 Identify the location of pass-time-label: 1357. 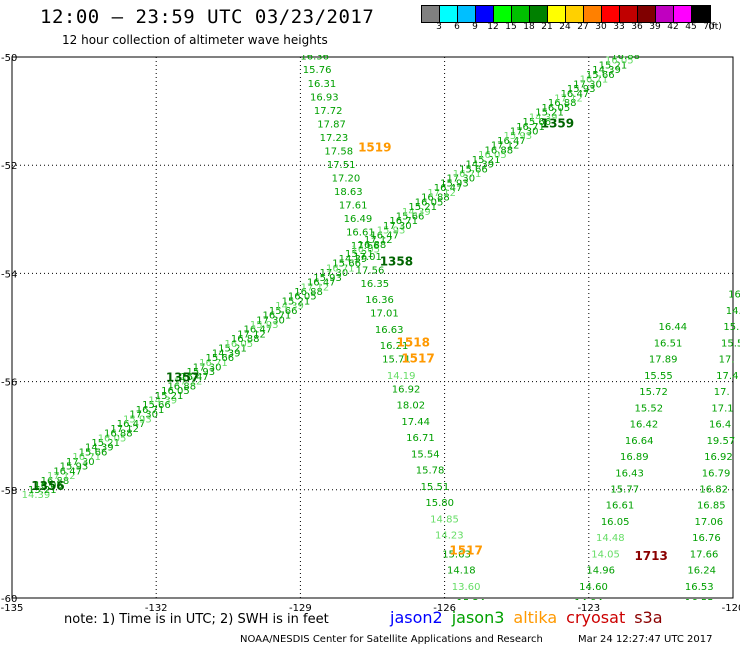
(182, 378).